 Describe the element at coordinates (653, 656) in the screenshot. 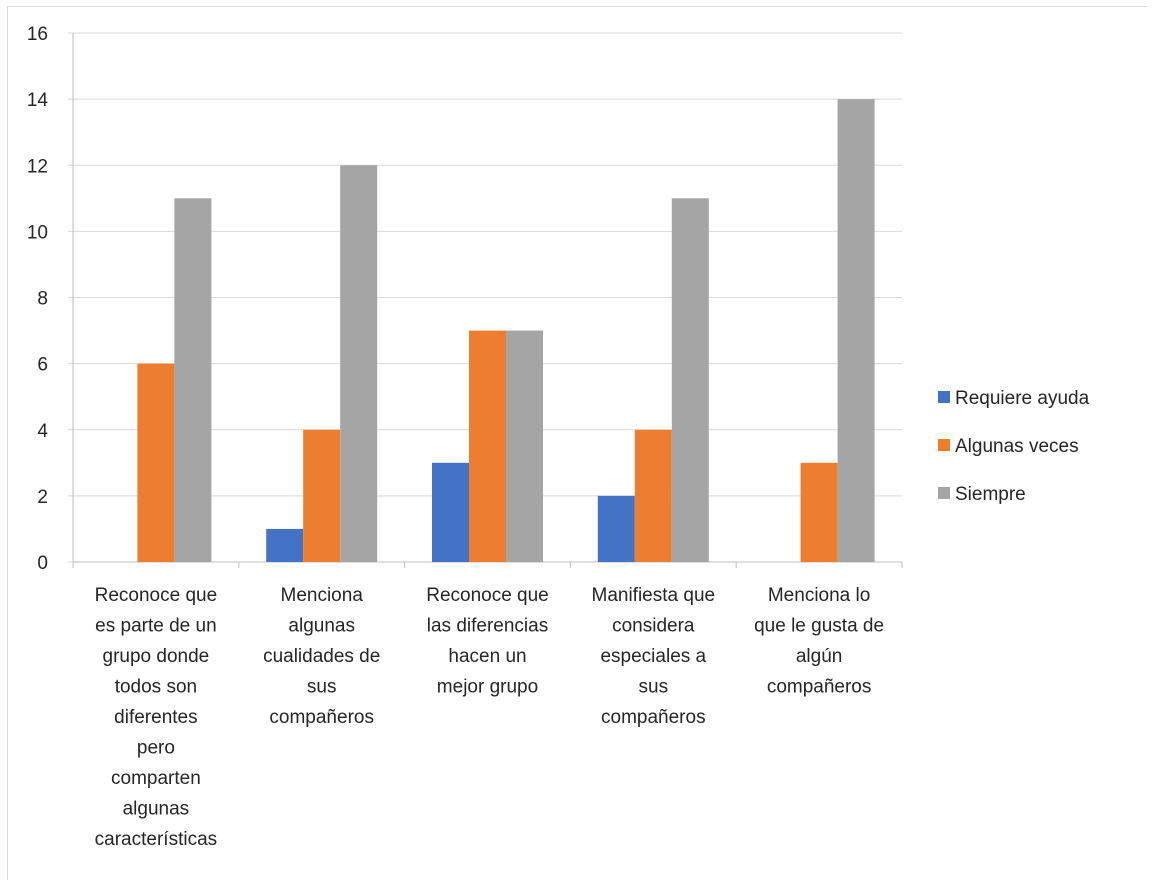

I see `x-category-label: especiales a` at that location.